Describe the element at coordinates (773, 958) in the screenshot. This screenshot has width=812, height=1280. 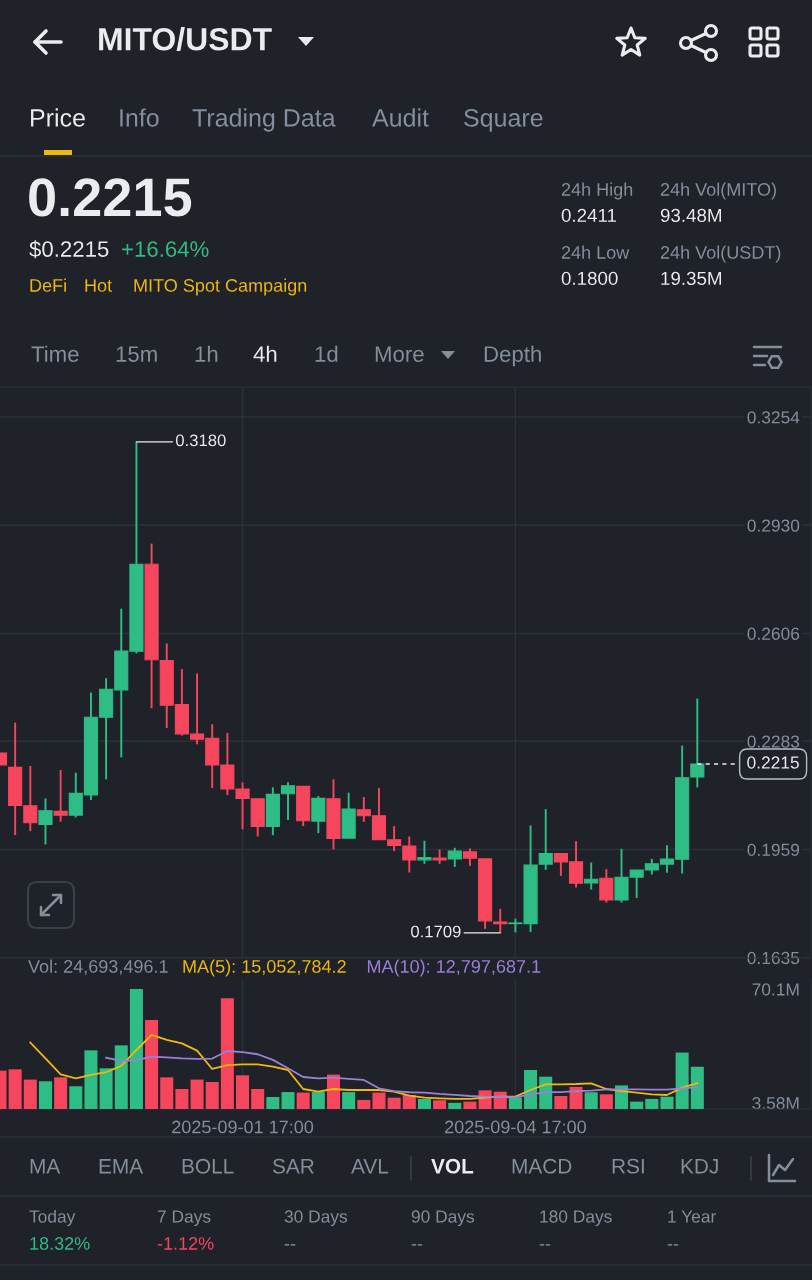
I see `y-tick-label: 0.1635` at that location.